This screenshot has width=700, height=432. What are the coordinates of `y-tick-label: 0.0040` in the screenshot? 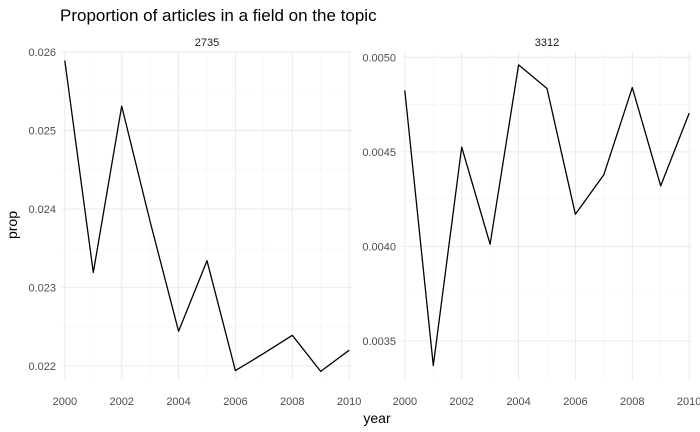 It's located at (379, 247).